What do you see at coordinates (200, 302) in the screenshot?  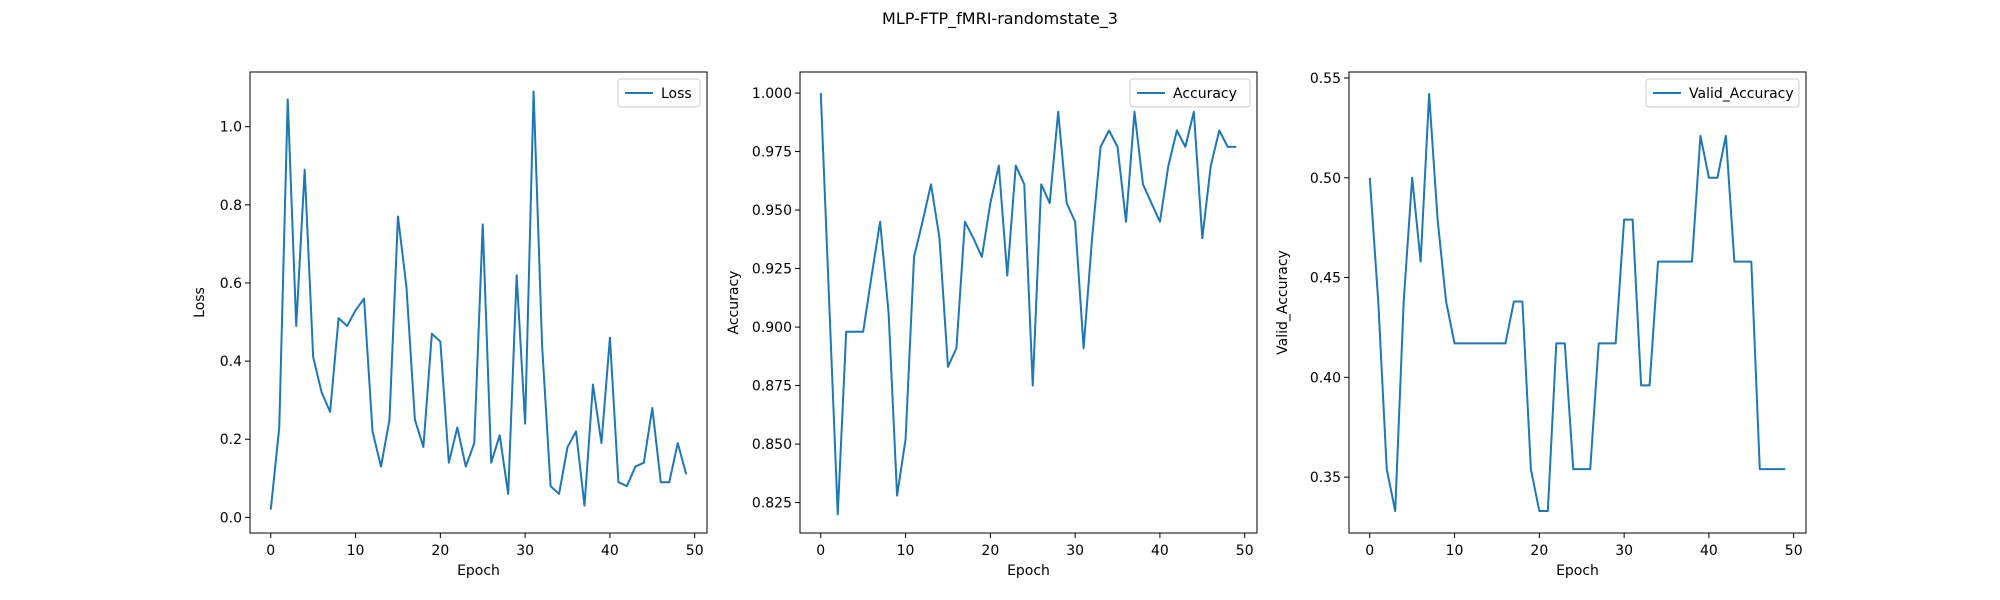 I see `y-axis-label: Loss` at bounding box center [200, 302].